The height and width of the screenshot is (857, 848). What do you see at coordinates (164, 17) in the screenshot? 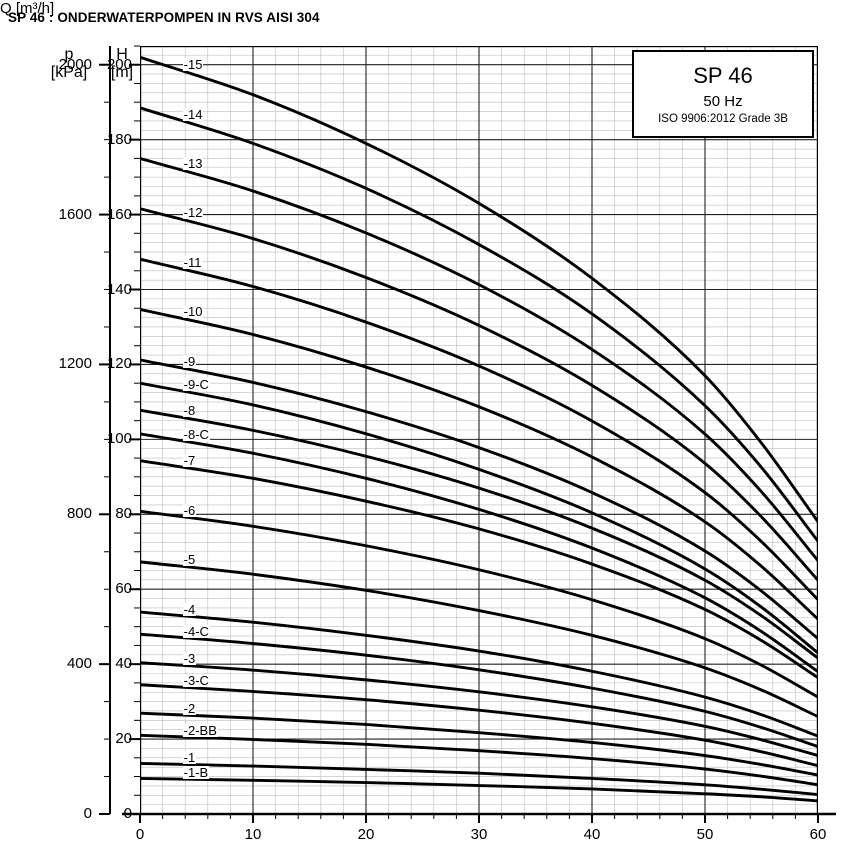
I see `page-title: SP 46 : ONDERWATERPOMPEN IN RVS AISI 304` at bounding box center [164, 17].